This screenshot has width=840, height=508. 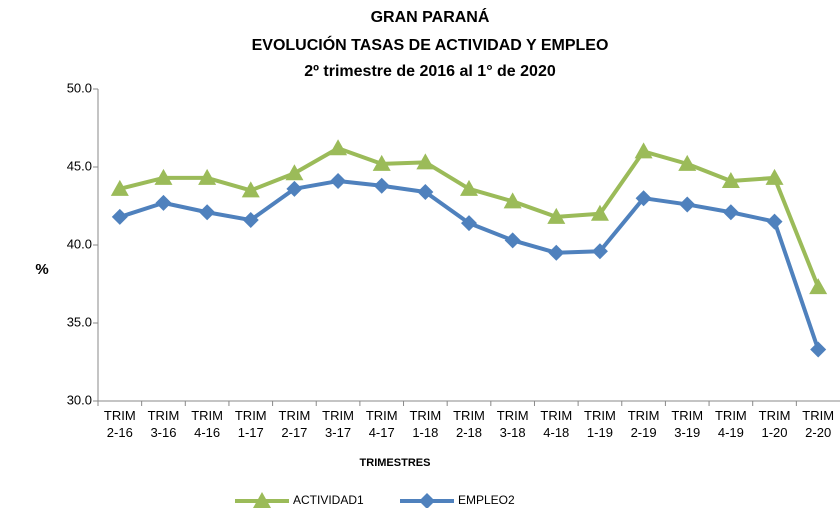 I want to click on y-tick-label: 30.0, so click(x=79, y=399).